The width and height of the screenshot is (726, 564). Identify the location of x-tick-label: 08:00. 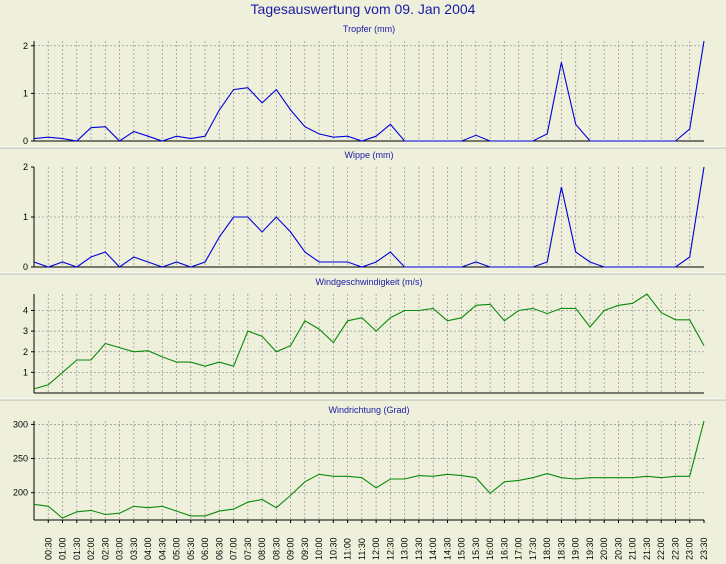
(262, 548).